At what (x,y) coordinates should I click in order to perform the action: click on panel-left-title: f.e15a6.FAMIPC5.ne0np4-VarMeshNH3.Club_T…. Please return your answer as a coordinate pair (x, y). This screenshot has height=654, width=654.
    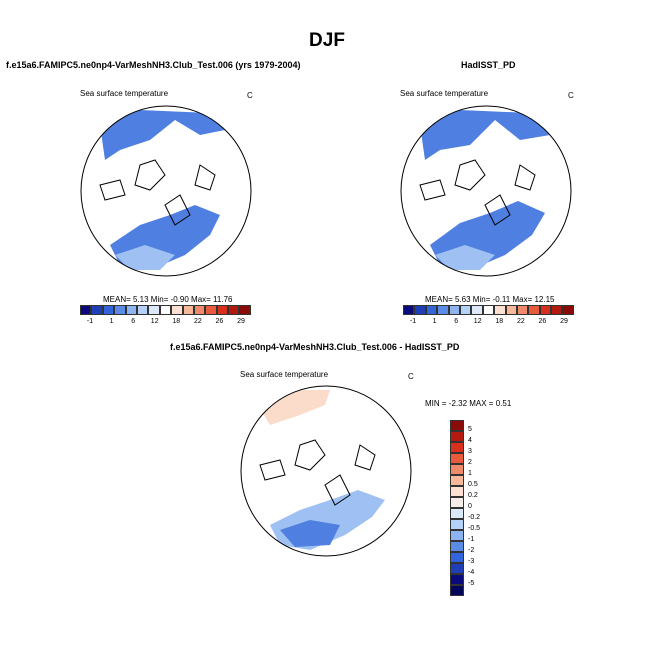
    Looking at the image, I should click on (153, 65).